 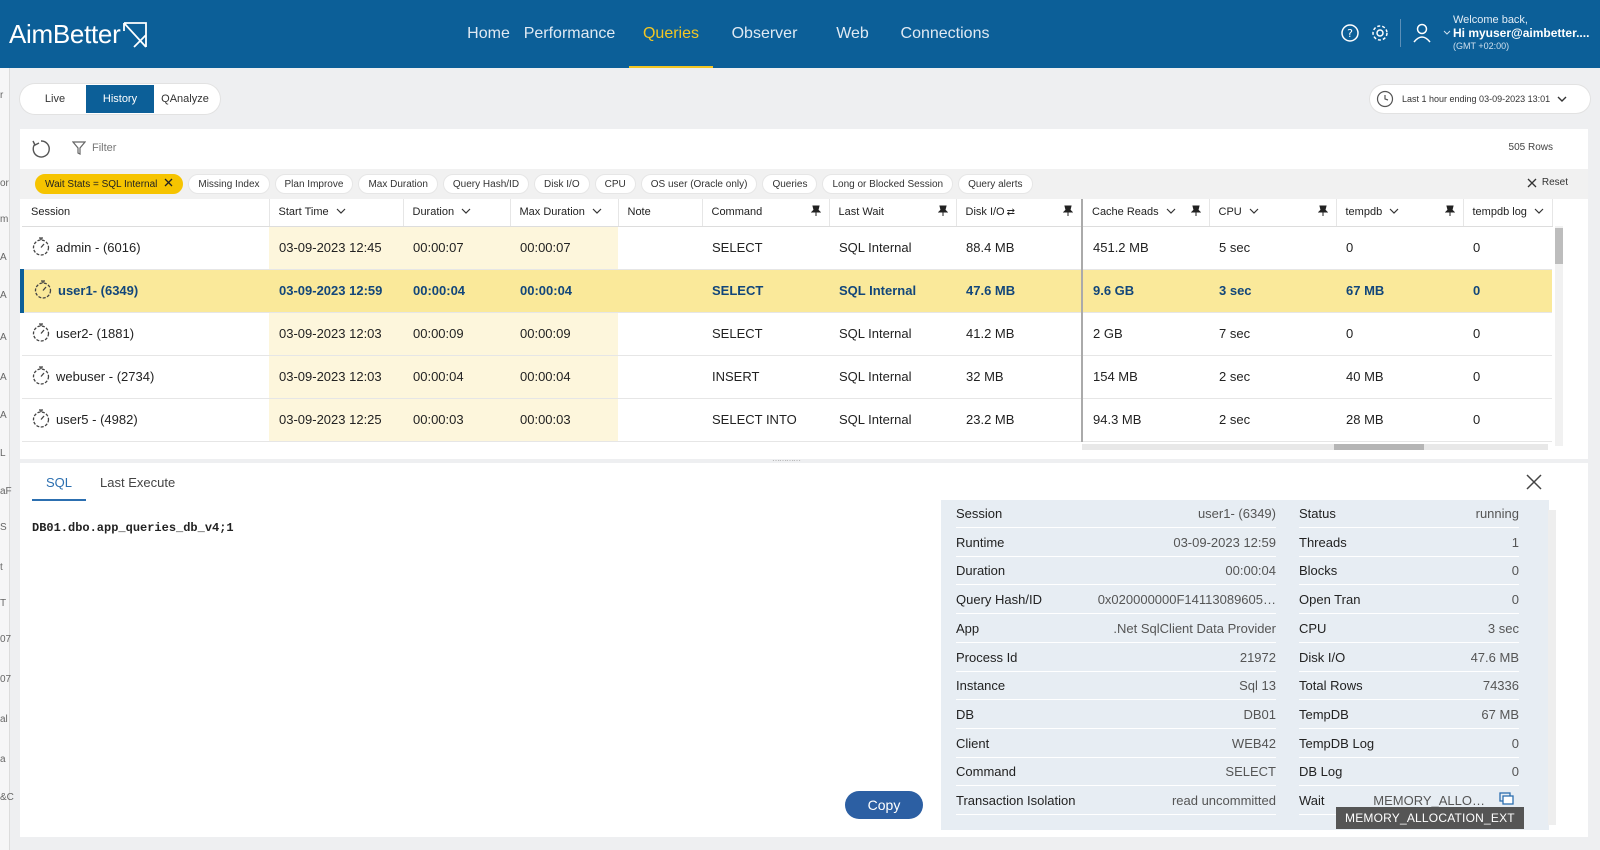 I want to click on table-cell: 28 MB, so click(x=1399, y=420).